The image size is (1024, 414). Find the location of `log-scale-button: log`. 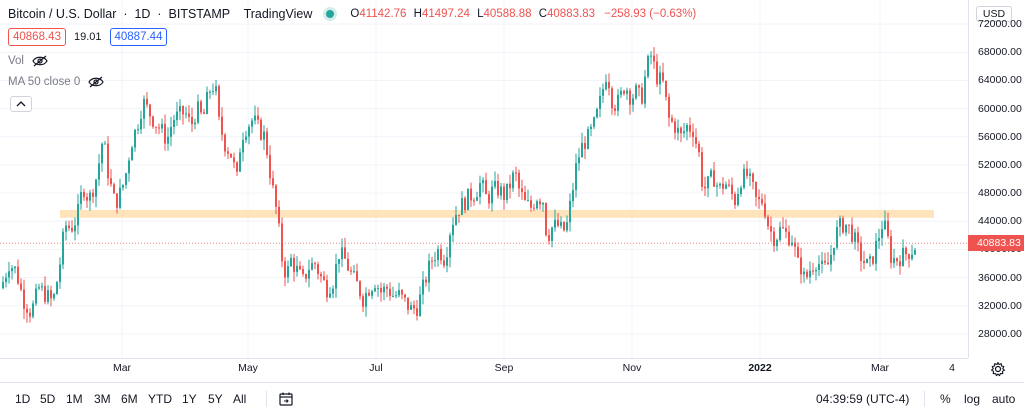

log-scale-button: log is located at coordinates (972, 399).